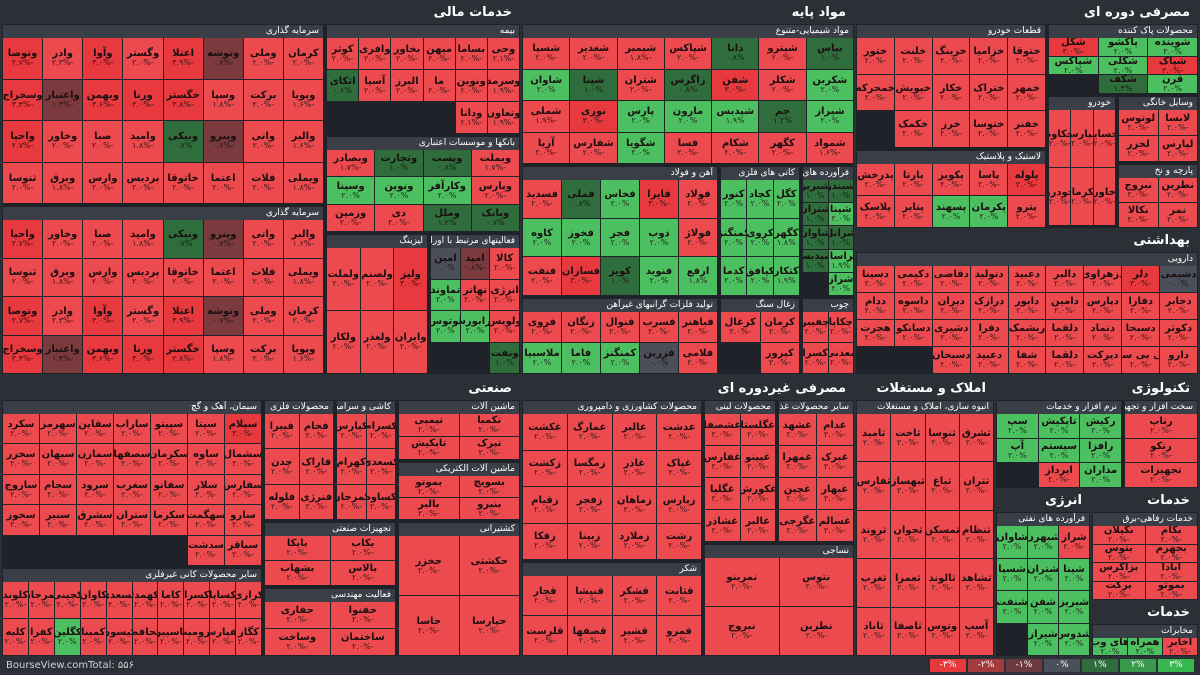 The width and height of the screenshot is (1200, 675). Describe the element at coordinates (1073, 65) in the screenshot. I see `stock-tile: شپاکس ۲.۰%` at that location.